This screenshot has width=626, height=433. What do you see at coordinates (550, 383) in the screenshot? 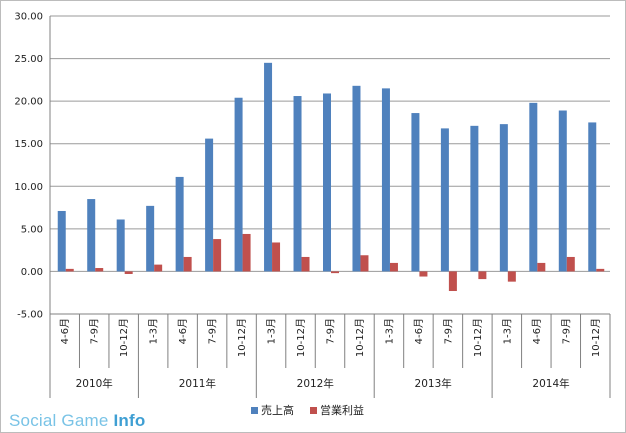
I see `year-label: 2014年` at bounding box center [550, 383].